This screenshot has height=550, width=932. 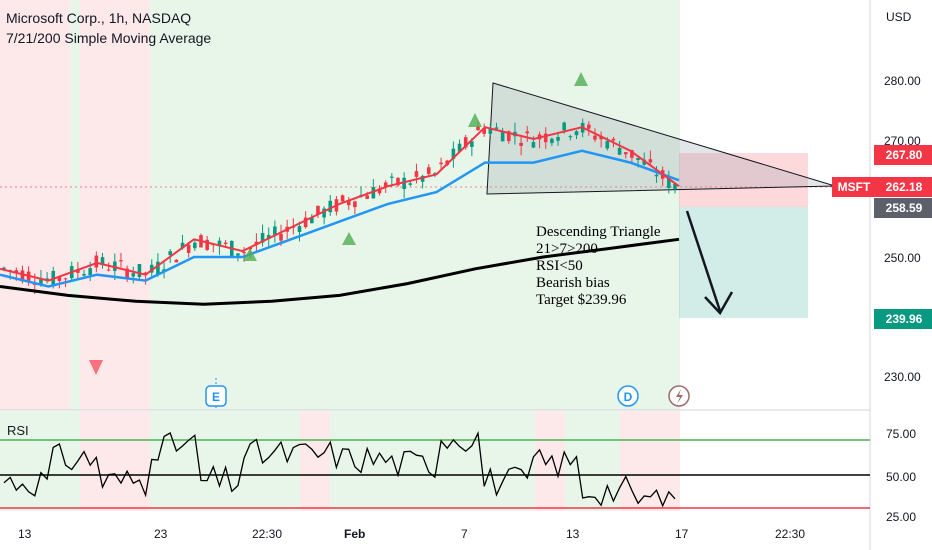 What do you see at coordinates (902, 141) in the screenshot?
I see `price-tick: 270.00` at bounding box center [902, 141].